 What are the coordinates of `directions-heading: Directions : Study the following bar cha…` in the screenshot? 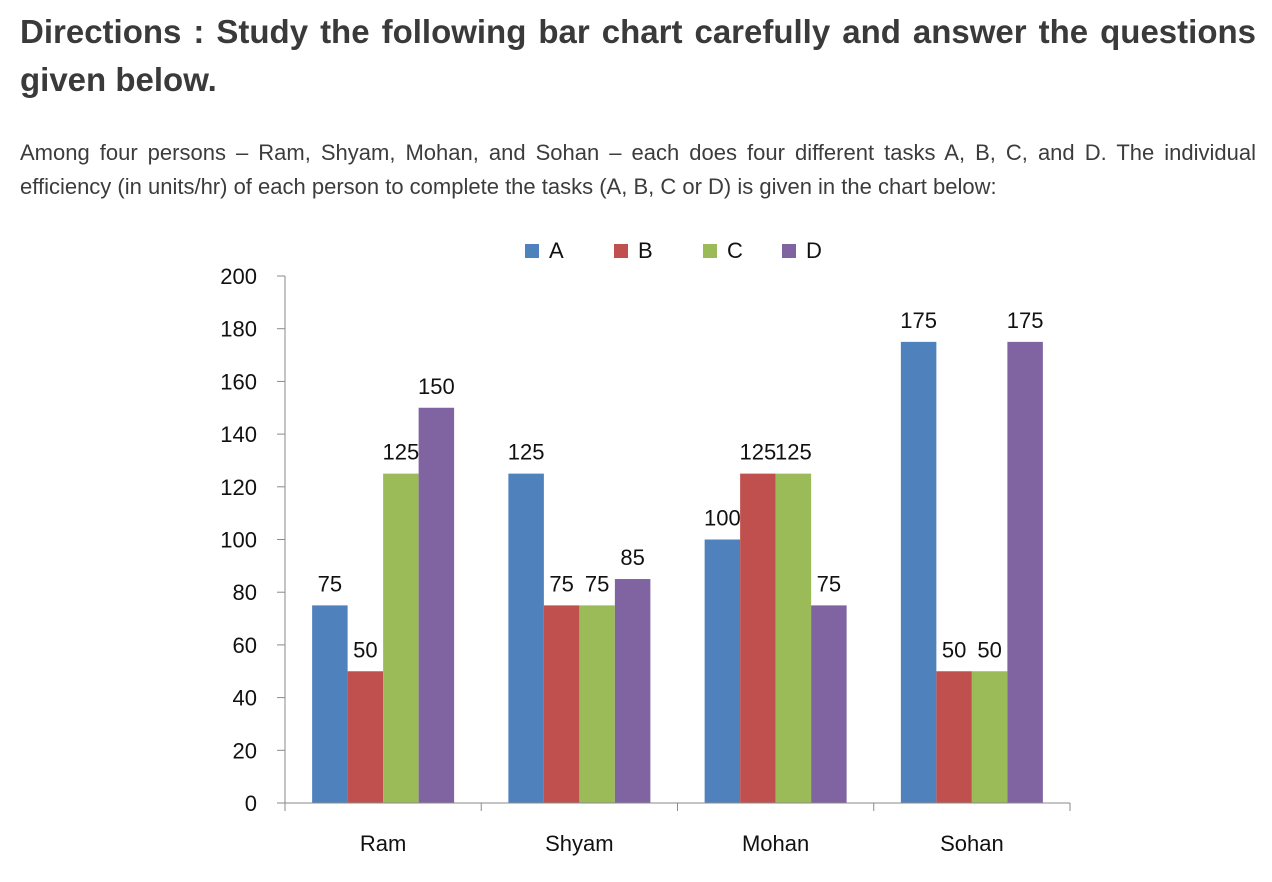 It's located at (638, 55).